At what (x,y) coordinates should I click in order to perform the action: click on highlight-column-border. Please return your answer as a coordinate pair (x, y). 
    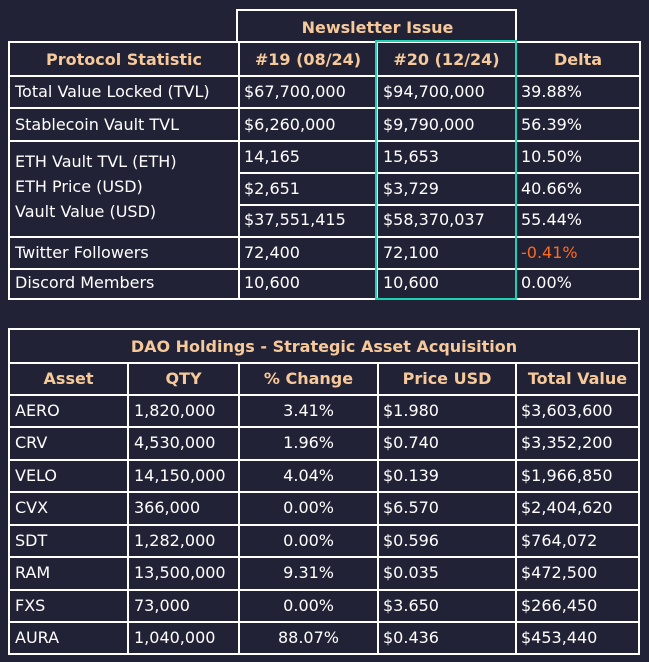
    Looking at the image, I should click on (446, 170).